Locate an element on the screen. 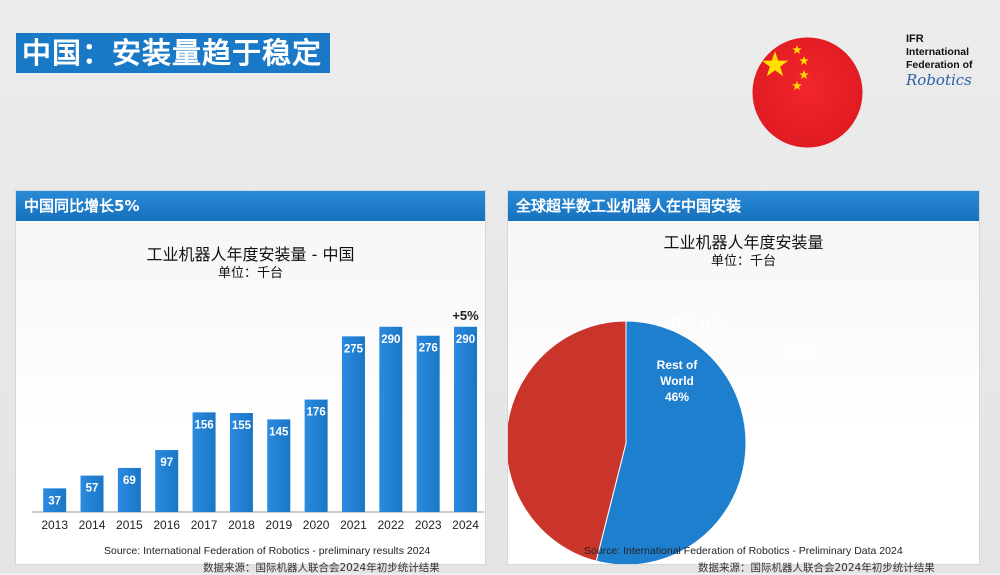  slide-title: 中国：安装量趋于稳定 is located at coordinates (173, 53).